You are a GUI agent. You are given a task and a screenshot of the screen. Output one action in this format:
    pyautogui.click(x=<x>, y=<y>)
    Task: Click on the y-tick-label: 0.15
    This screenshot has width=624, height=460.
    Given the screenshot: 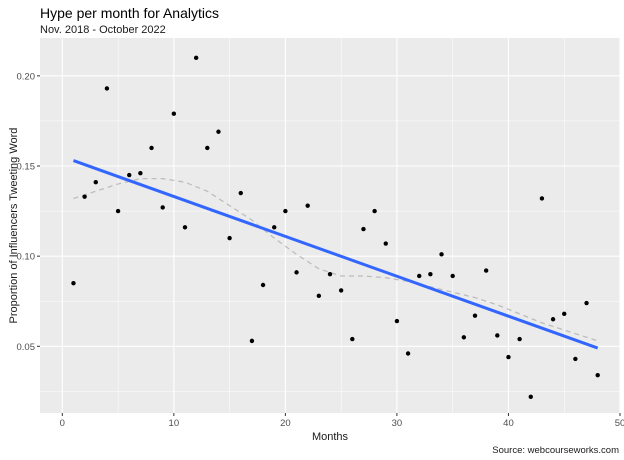 What is the action you would take?
    pyautogui.click(x=26, y=167)
    